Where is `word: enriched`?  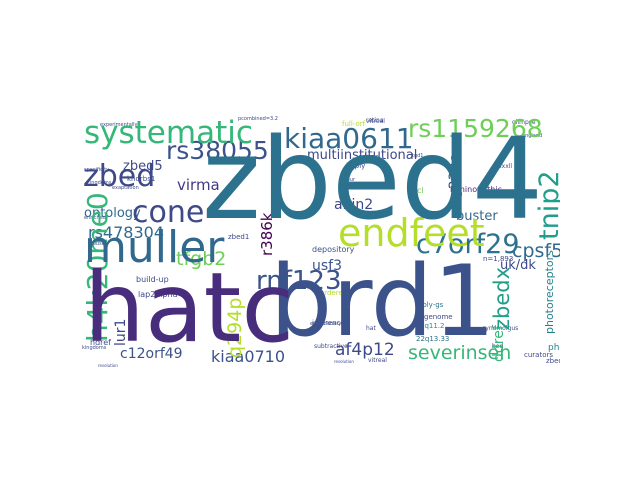 word: enriched is located at coordinates (95, 218).